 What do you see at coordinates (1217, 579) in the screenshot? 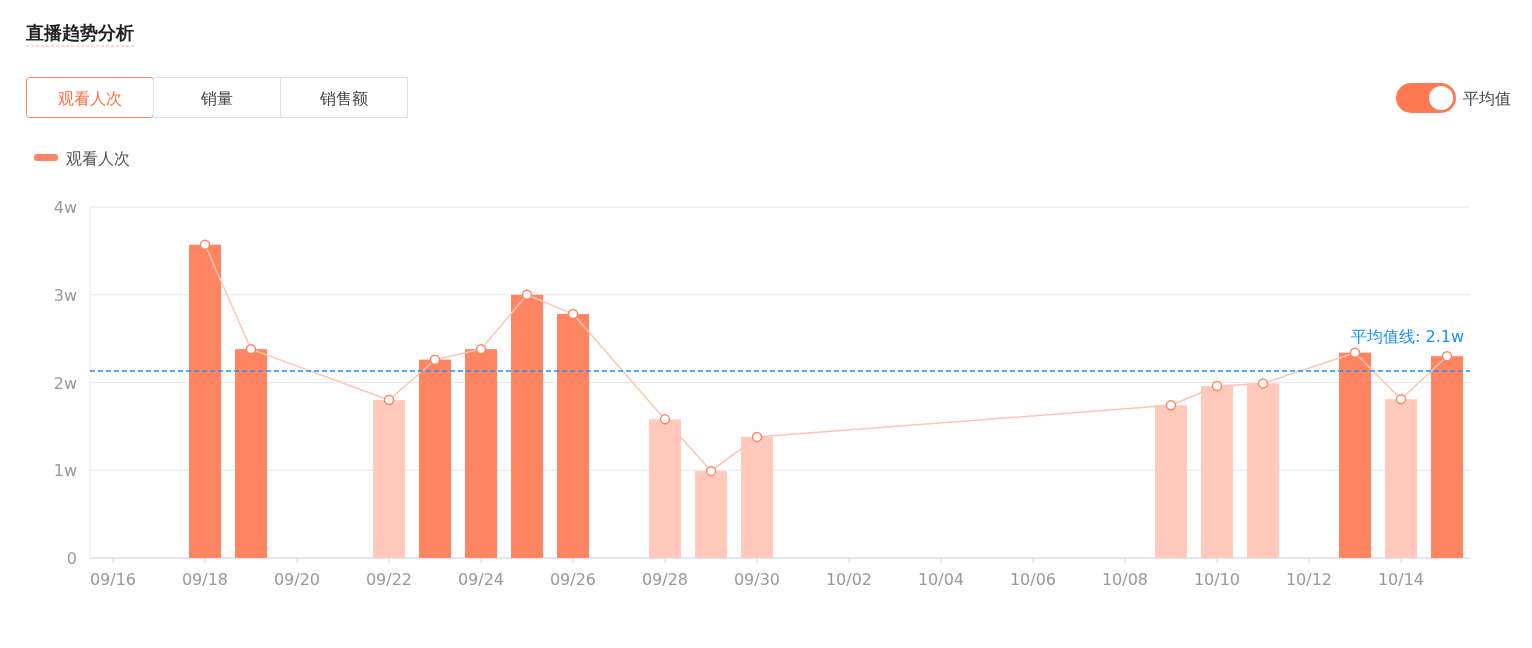
I see `x-tick-label: 10/10` at bounding box center [1217, 579].